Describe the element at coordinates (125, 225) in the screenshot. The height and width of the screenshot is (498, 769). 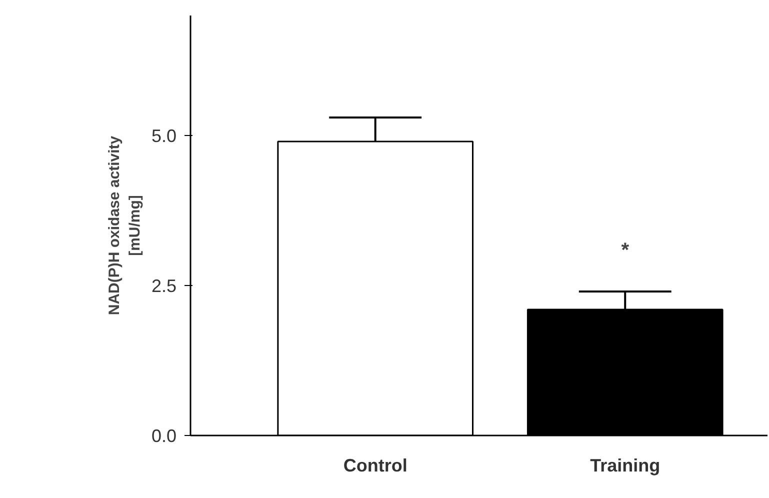
I see `y-axis-title: NAD(P)H oxidase activity [mU/mg]` at that location.